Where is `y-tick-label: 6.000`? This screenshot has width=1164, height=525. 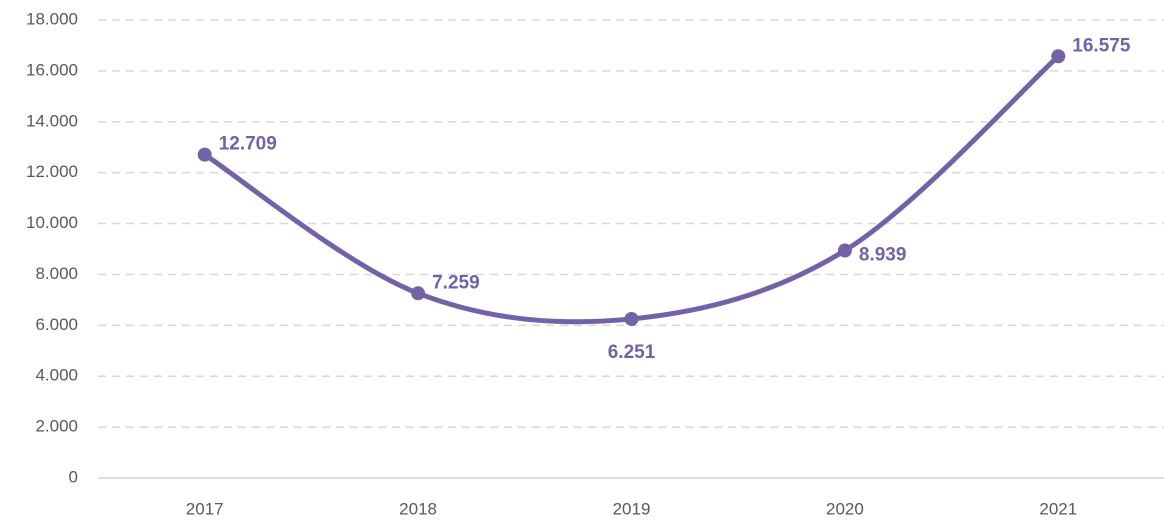
y-tick-label: 6.000 is located at coordinates (56, 324).